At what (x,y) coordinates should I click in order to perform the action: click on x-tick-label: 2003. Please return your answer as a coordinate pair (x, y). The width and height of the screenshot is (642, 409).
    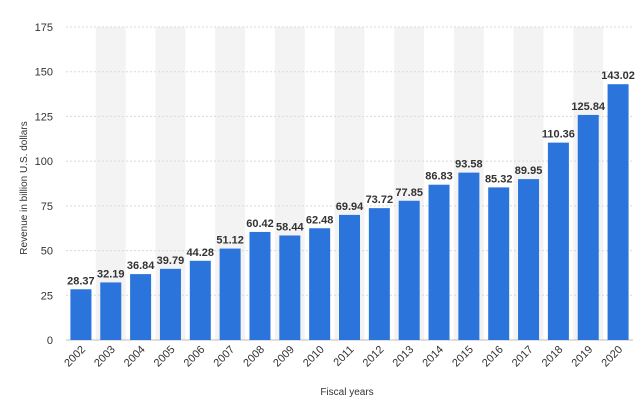
    Looking at the image, I should click on (105, 357).